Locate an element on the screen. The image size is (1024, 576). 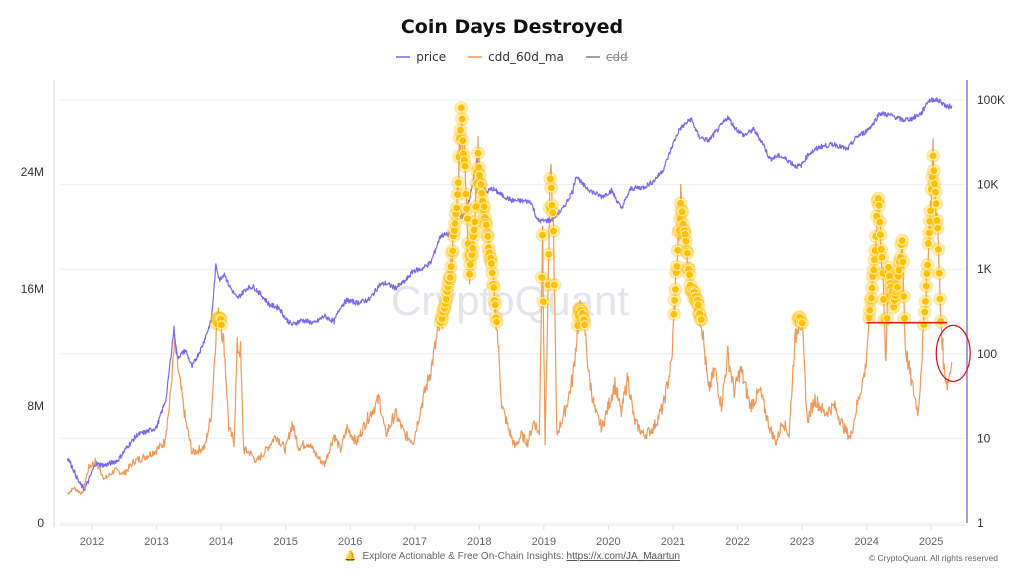
y-left-tick-label: 0 is located at coordinates (40, 523).